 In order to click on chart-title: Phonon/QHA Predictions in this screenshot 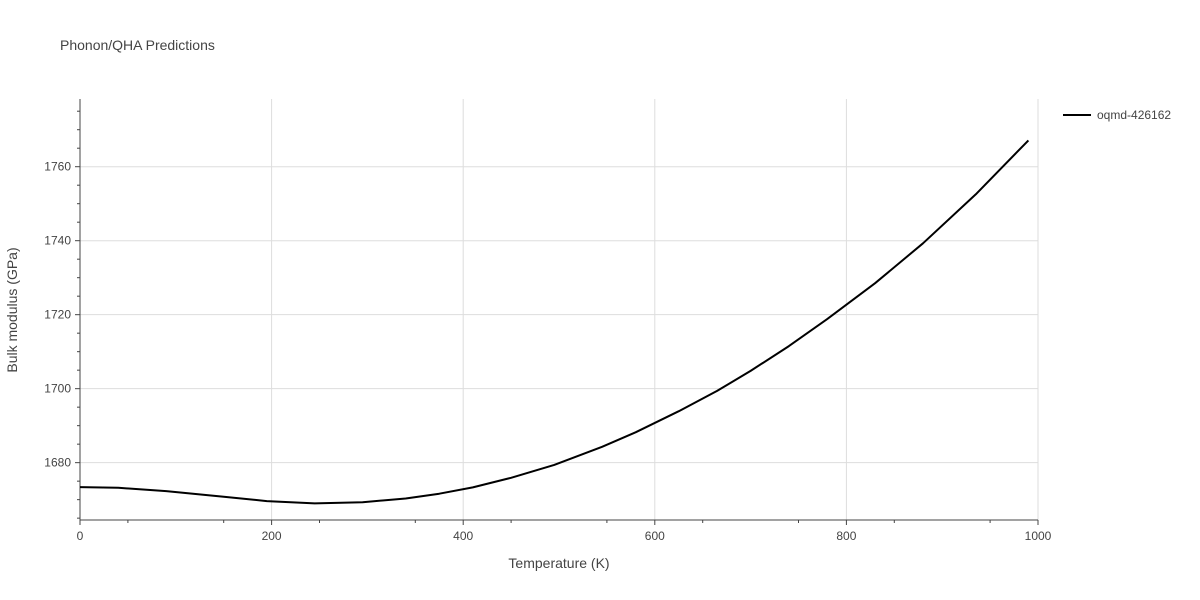, I will do `click(137, 45)`.